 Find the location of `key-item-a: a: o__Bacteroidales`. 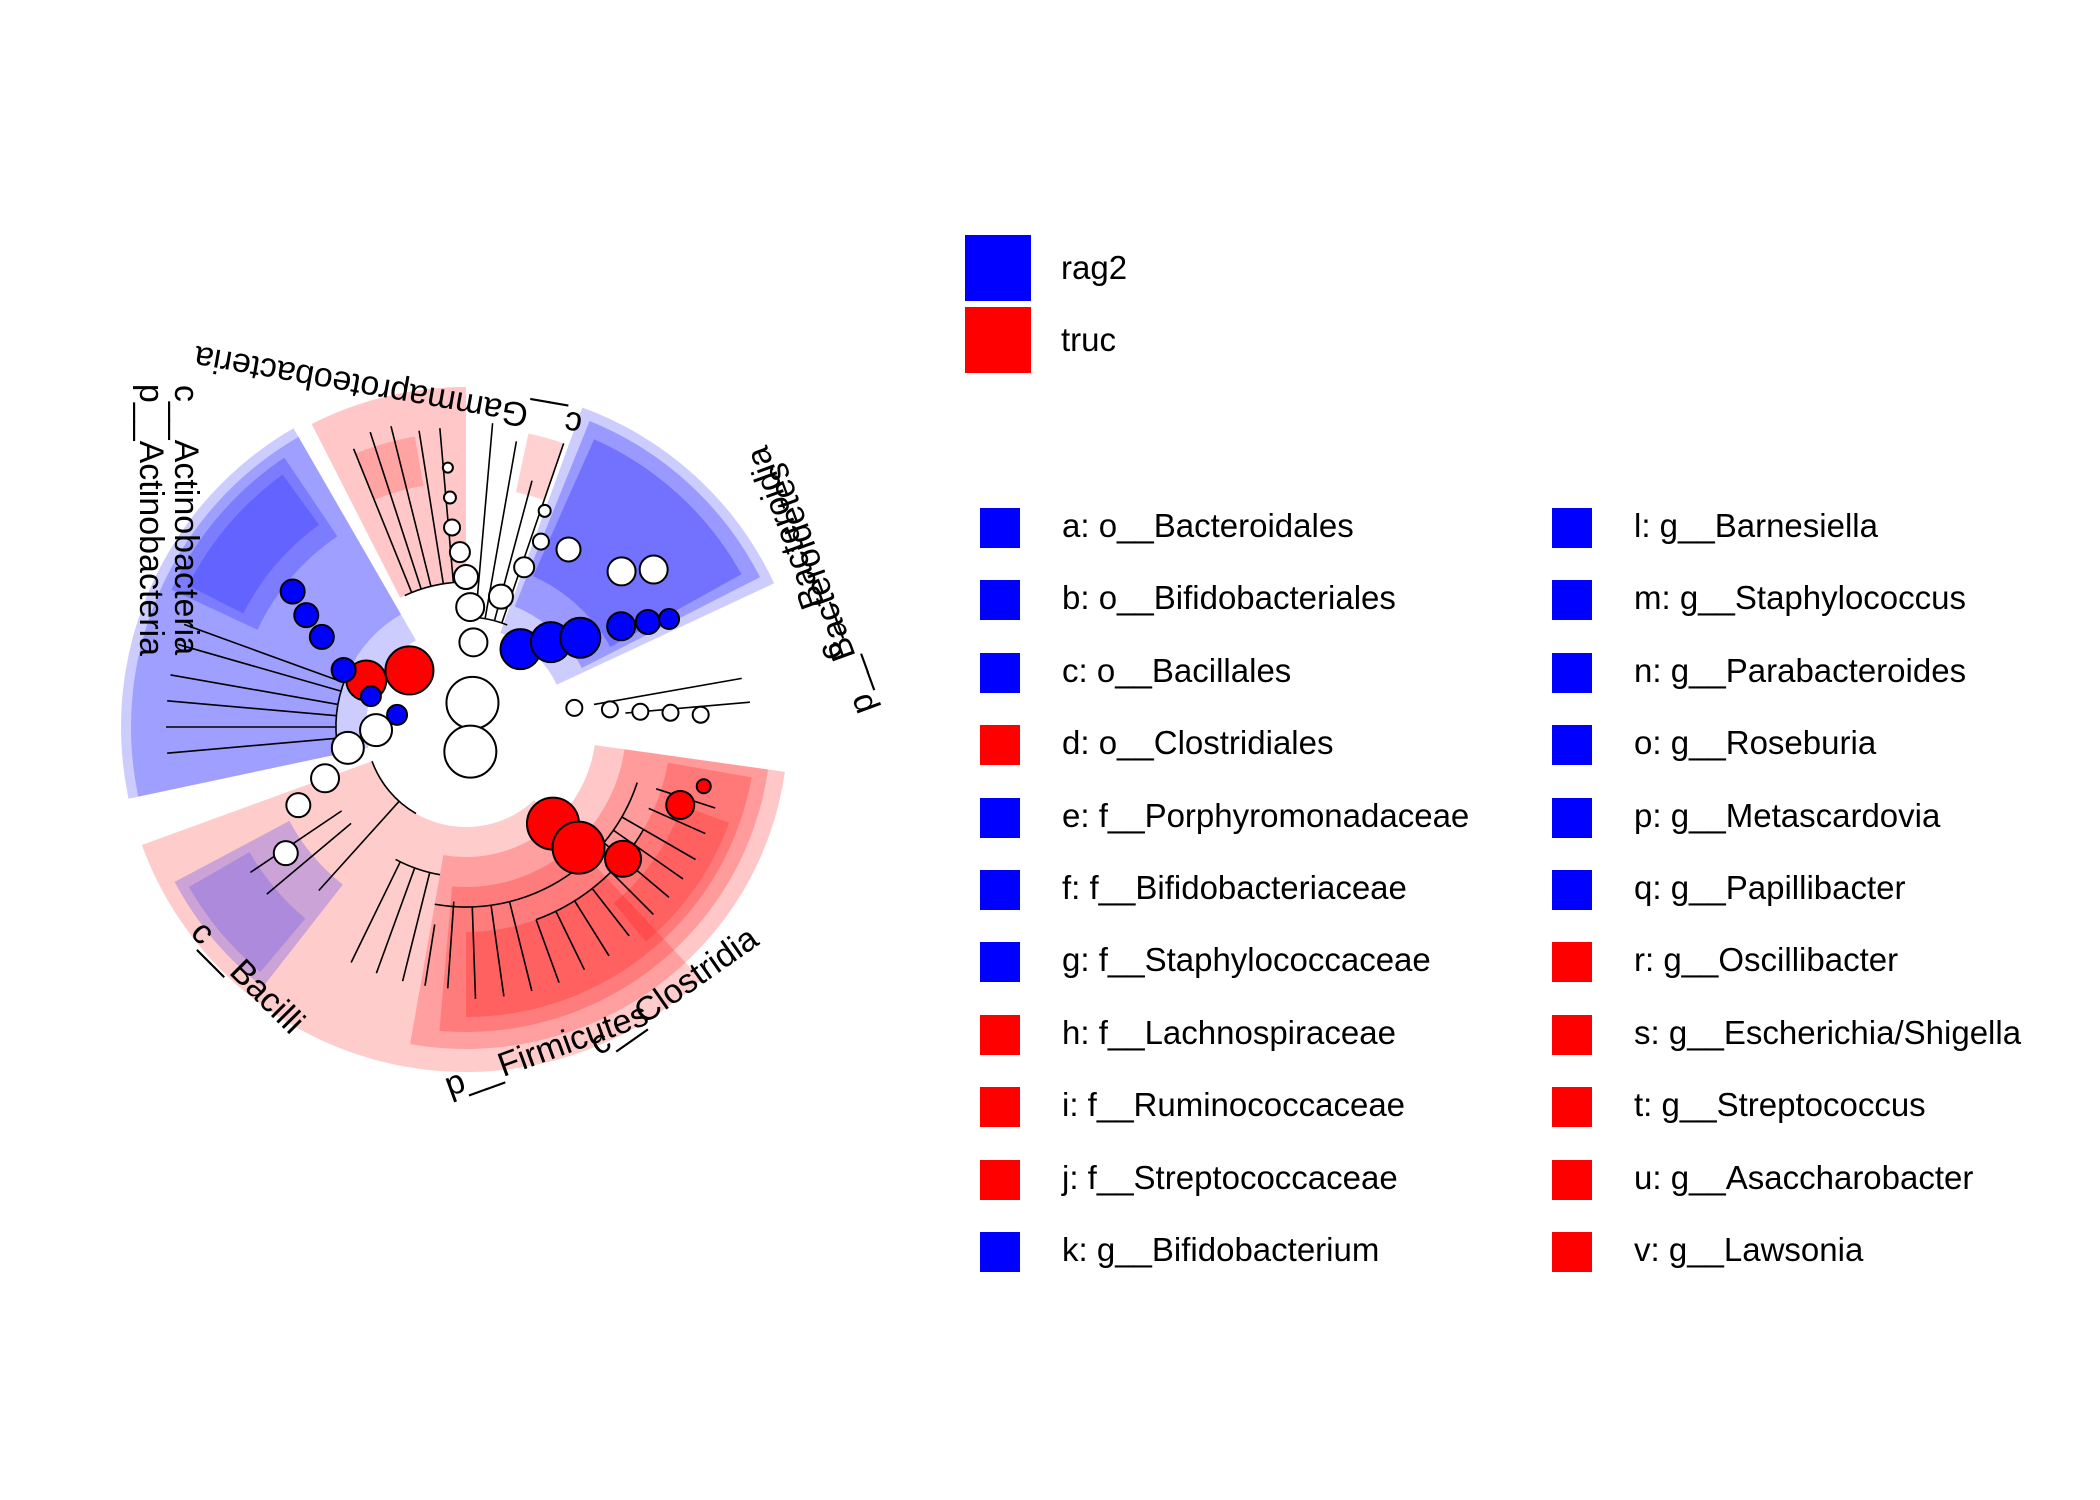

key-item-a: a: o__Bacteroidales is located at coordinates (1280, 527).